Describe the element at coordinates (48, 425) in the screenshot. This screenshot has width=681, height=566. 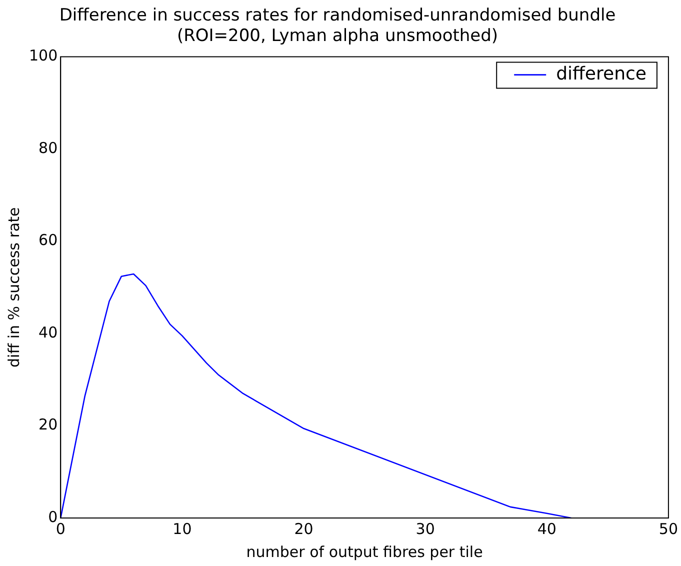
I see `y-tick-label: 20` at that location.